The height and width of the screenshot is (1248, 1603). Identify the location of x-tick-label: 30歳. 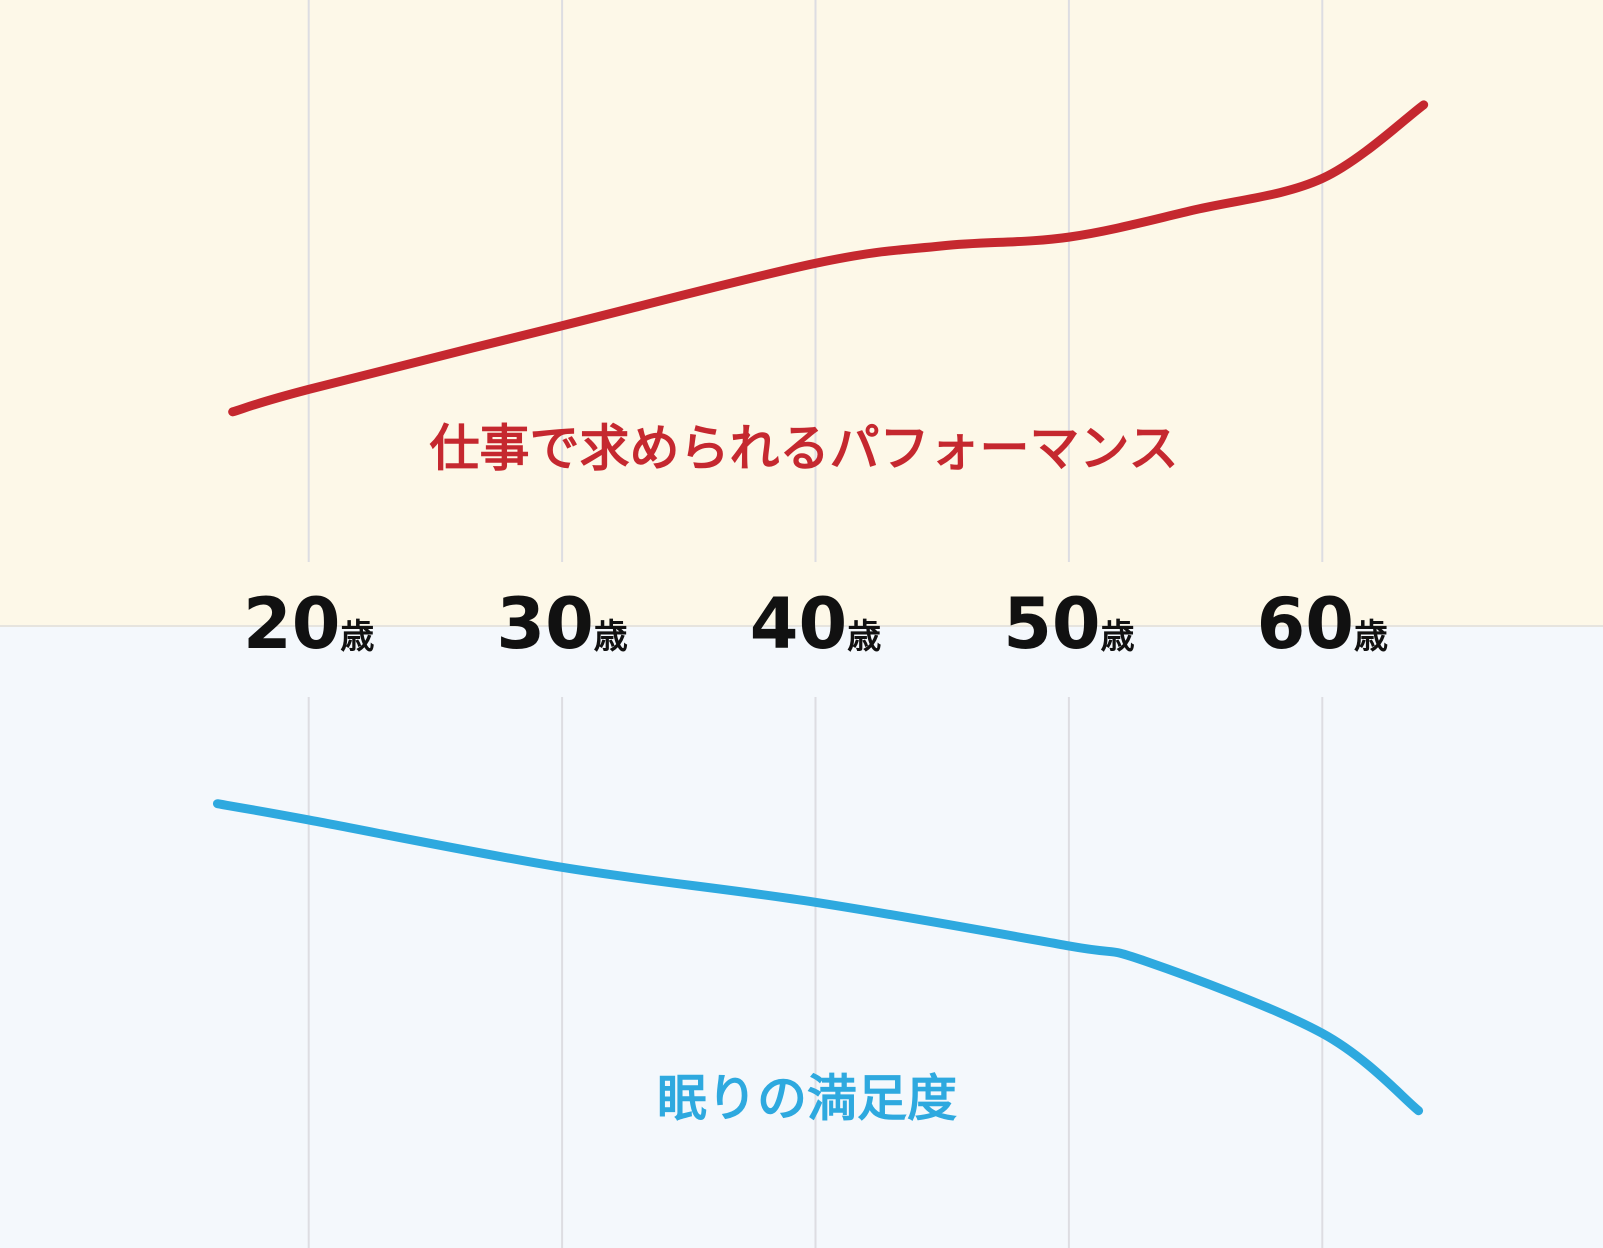
(561, 624).